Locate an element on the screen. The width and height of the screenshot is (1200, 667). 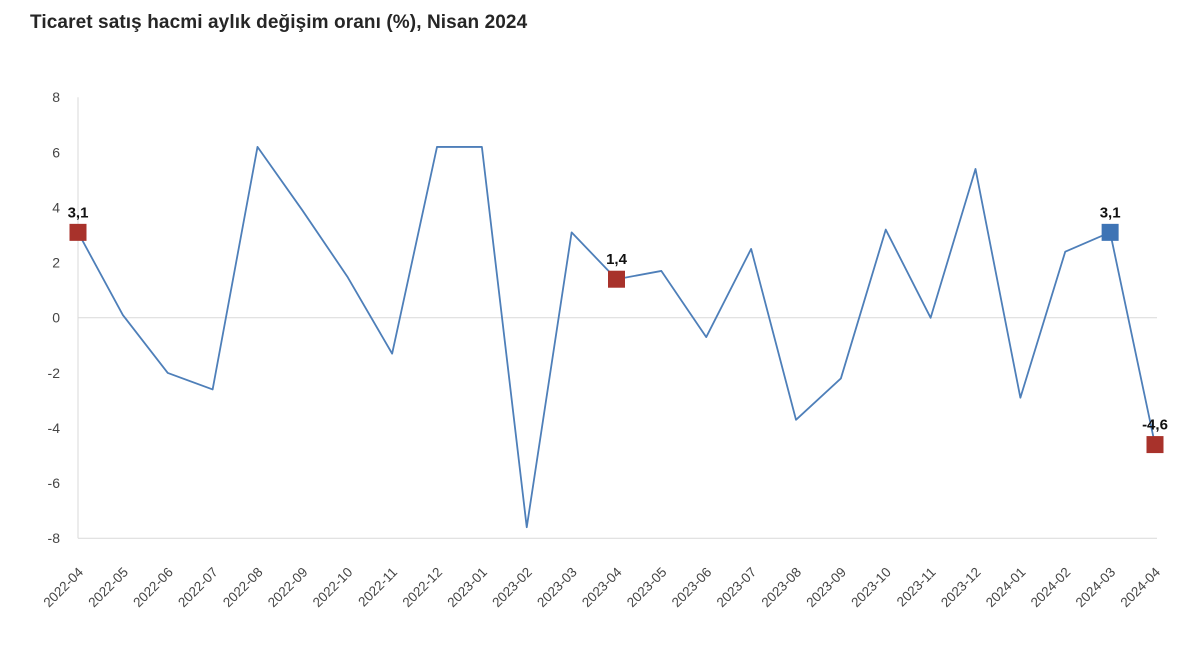
x-tick-label: 2023-11 is located at coordinates (916, 587).